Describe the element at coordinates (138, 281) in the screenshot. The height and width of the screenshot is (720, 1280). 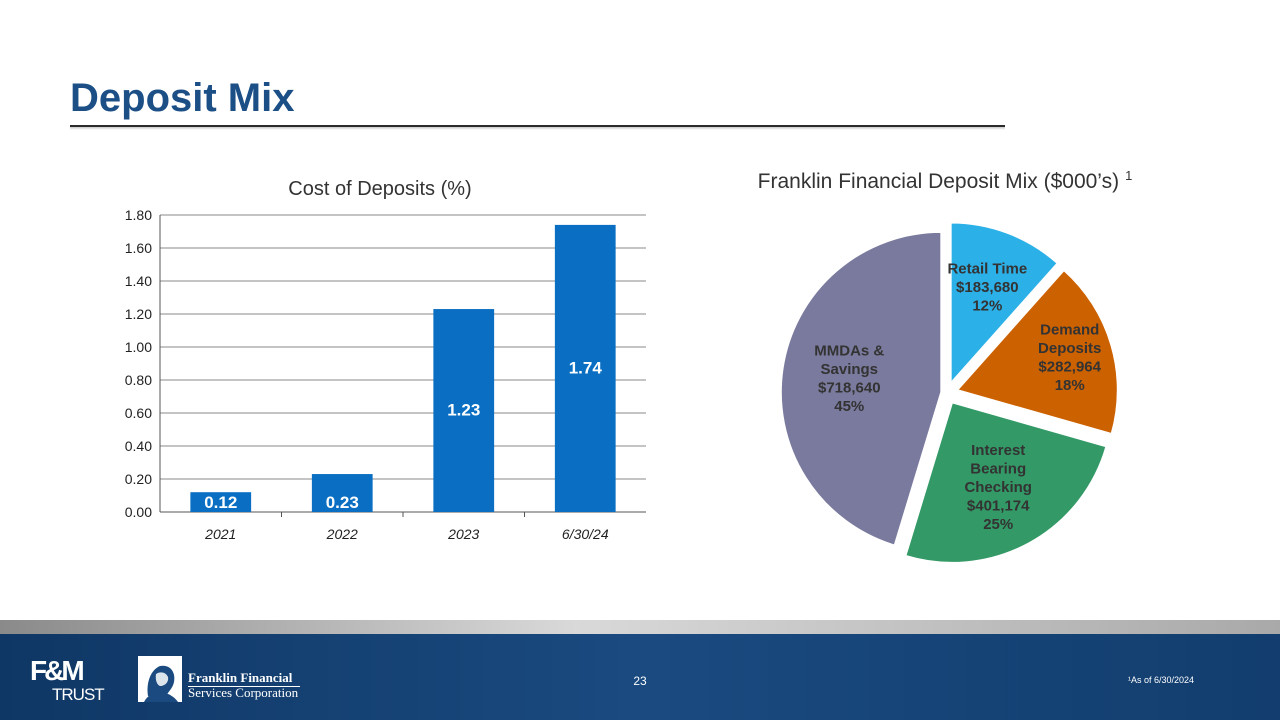
I see `y-tick-label: 1.40` at that location.